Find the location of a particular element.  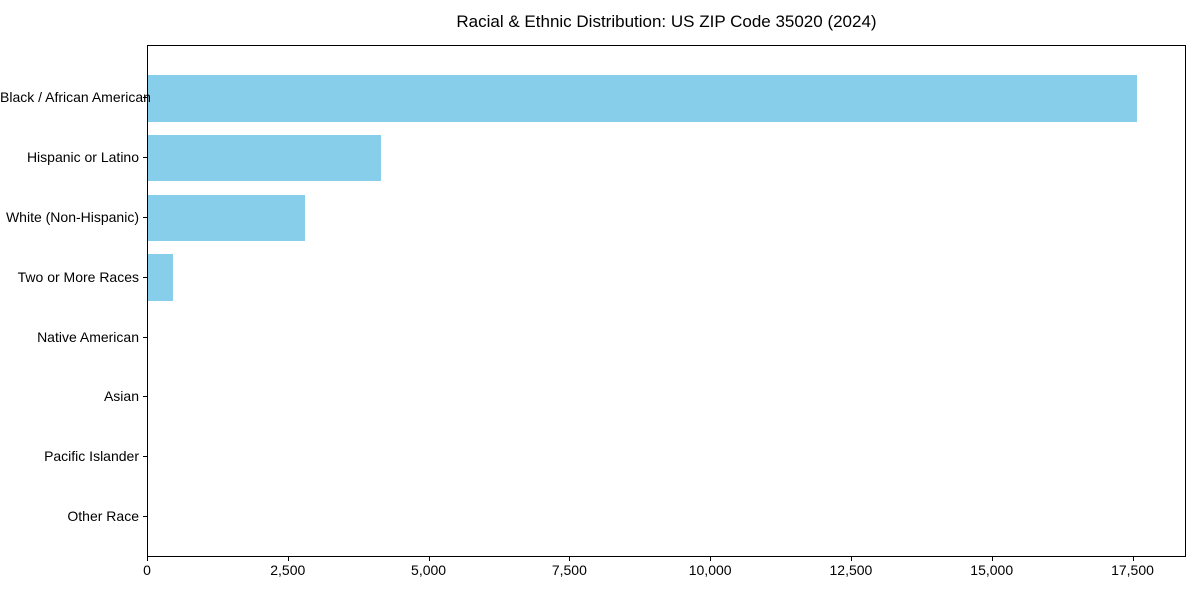

x-axis-tick-label: 12,500 is located at coordinates (851, 570).